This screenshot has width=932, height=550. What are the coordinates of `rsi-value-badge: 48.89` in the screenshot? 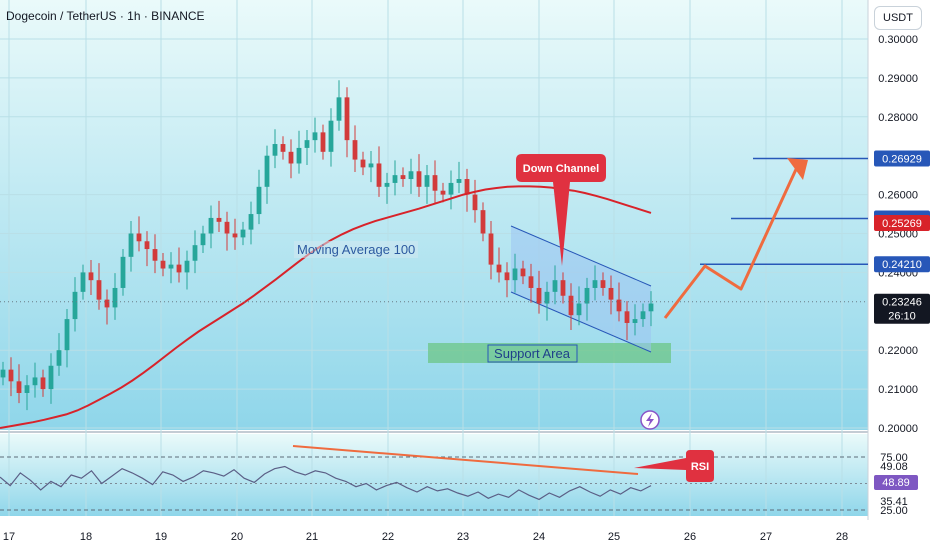 It's located at (896, 483).